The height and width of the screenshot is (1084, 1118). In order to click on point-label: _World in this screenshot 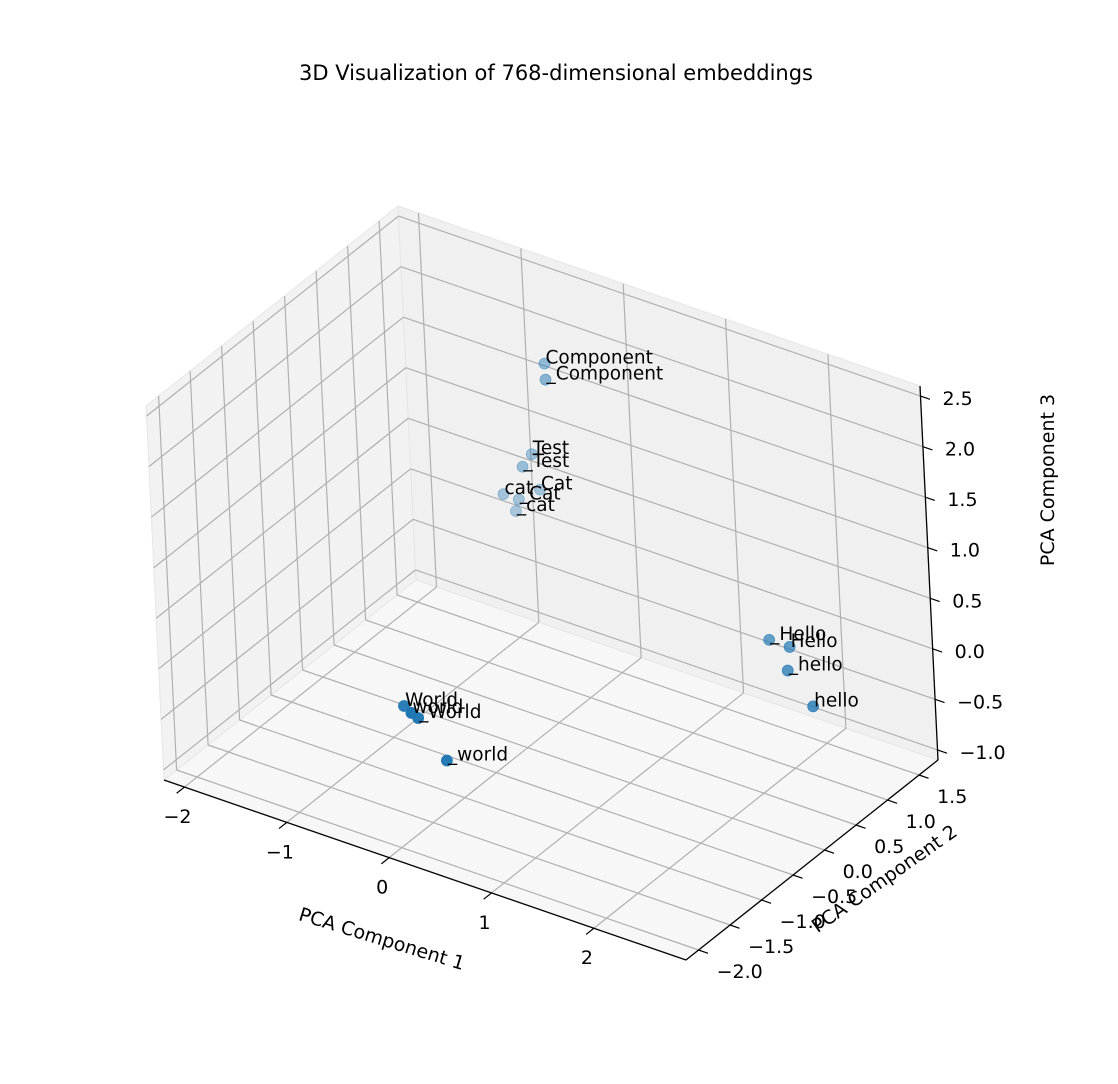, I will do `click(449, 712)`.